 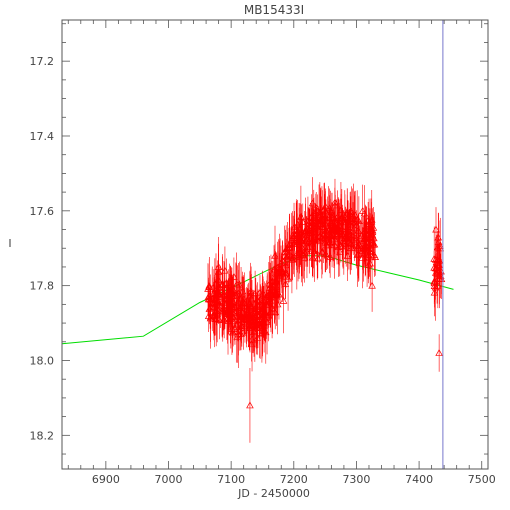 I want to click on chart-title: MB15433I, so click(x=274, y=10).